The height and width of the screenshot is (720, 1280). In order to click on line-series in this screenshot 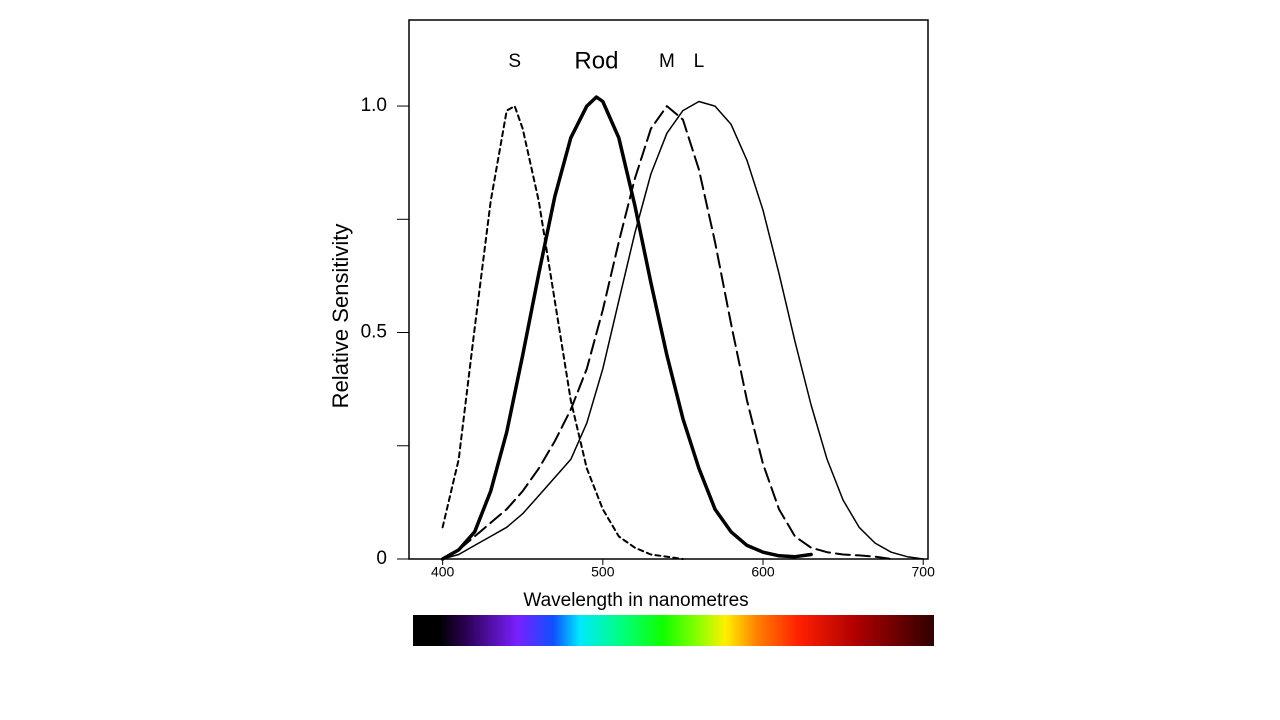, I will do `click(562, 332)`.